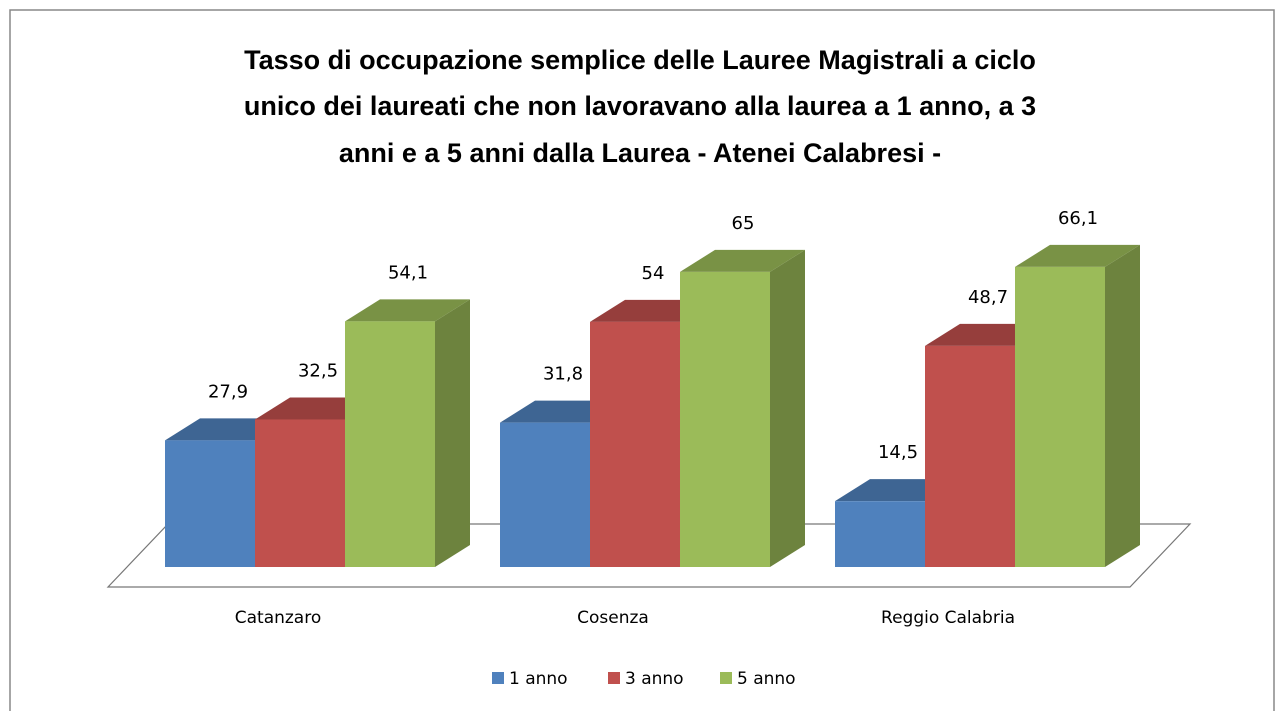 The height and width of the screenshot is (715, 1285). What do you see at coordinates (408, 272) in the screenshot?
I see `data-label: 54,1` at bounding box center [408, 272].